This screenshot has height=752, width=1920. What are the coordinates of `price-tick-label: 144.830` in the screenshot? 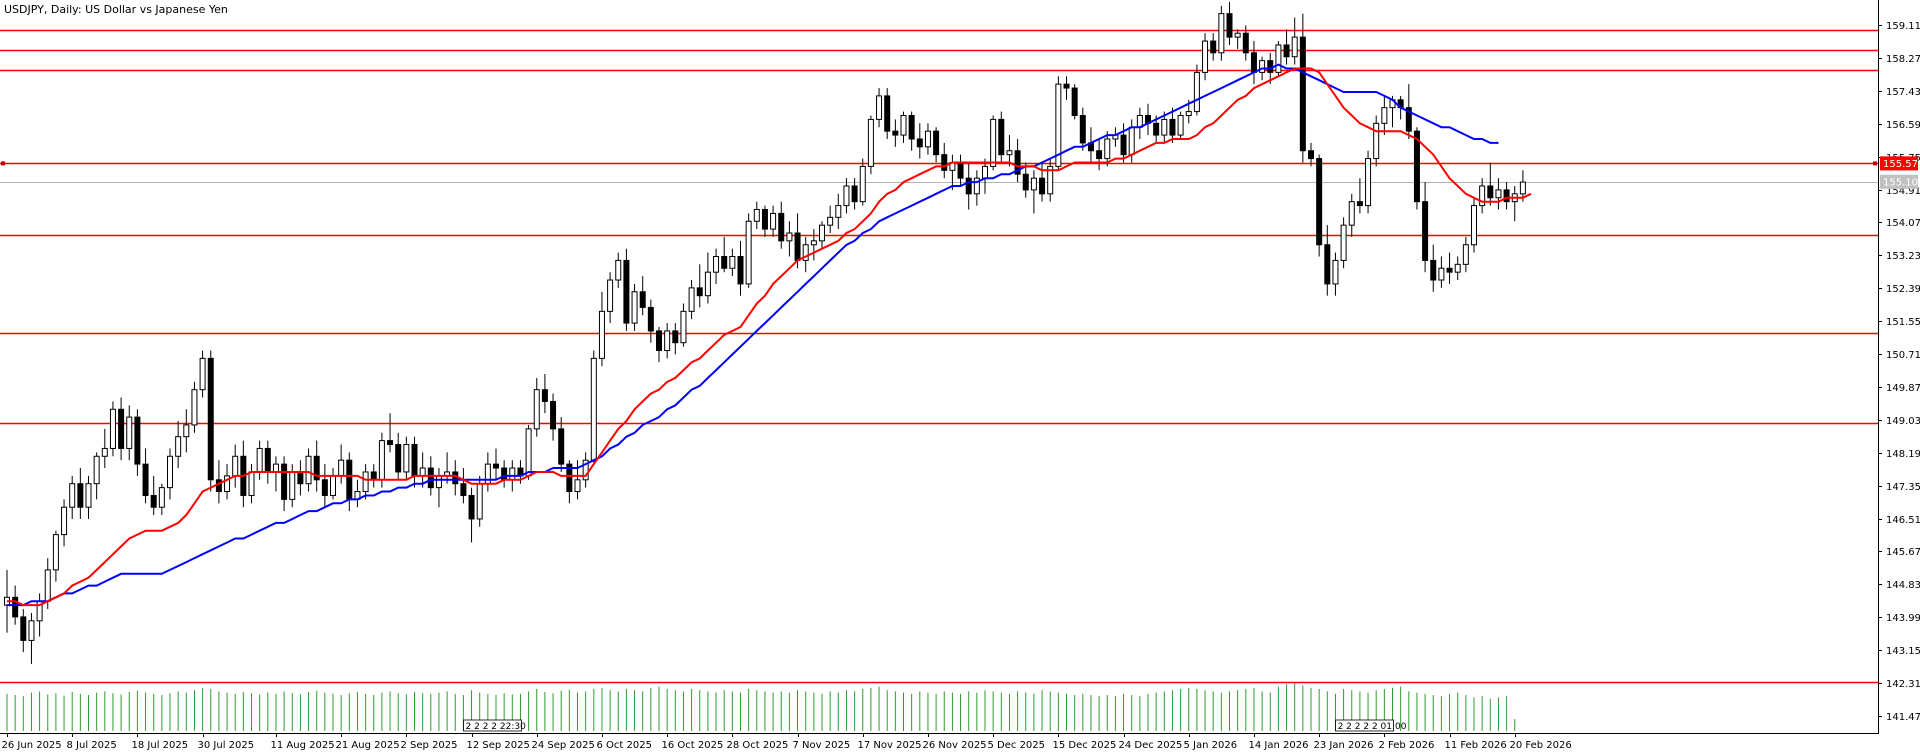 It's located at (1903, 585).